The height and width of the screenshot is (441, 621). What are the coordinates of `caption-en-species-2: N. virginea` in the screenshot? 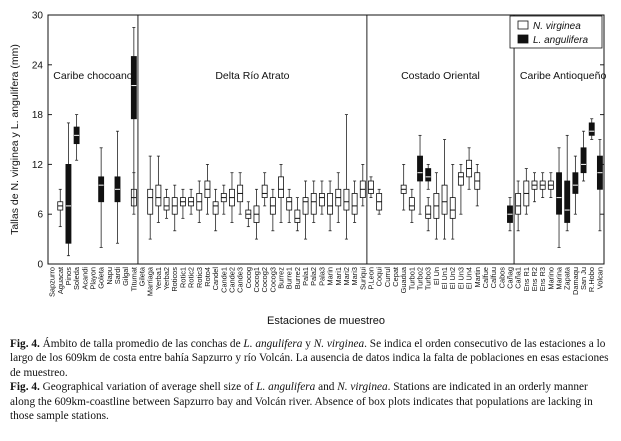 It's located at (362, 387).